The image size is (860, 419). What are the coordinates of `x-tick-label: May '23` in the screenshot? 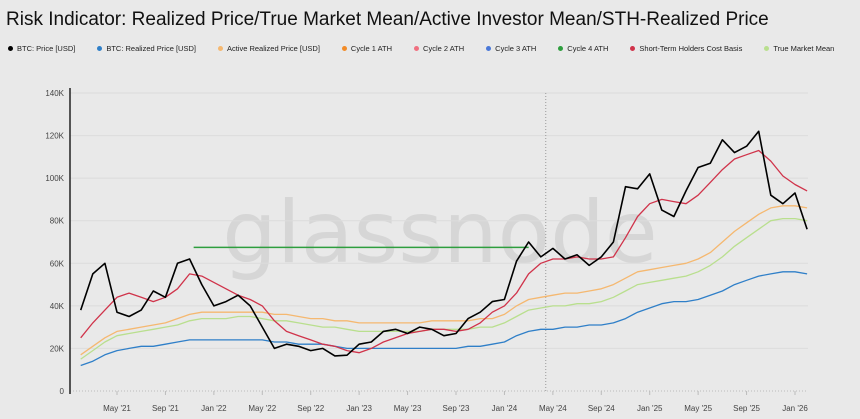 It's located at (408, 408).